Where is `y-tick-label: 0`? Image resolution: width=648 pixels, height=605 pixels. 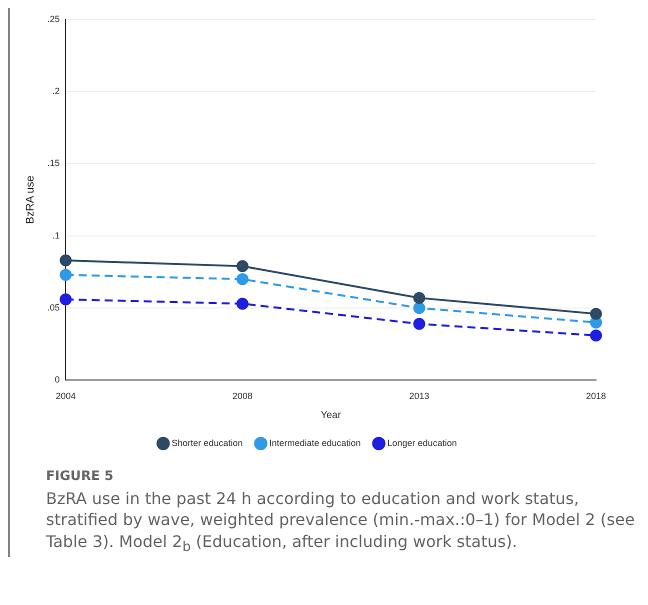
y-tick-label: 0 is located at coordinates (57, 379).